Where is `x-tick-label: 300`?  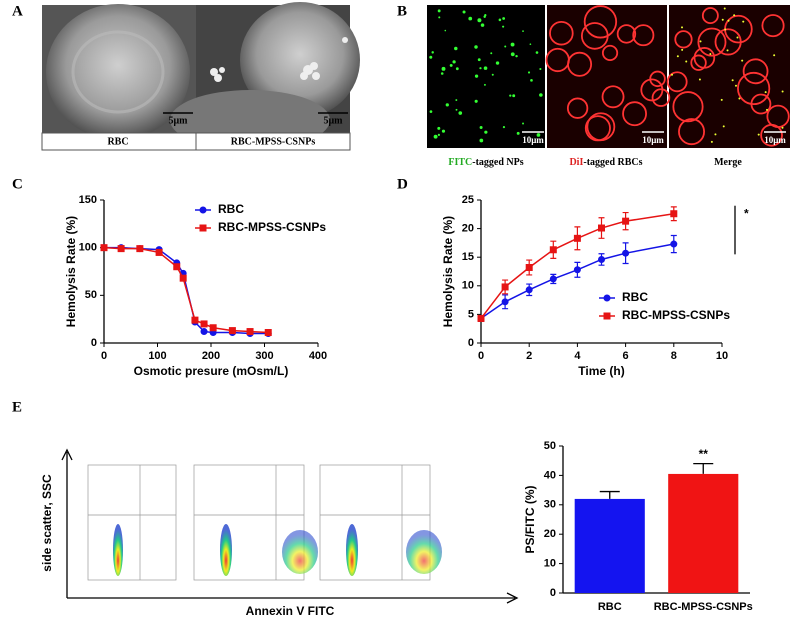 x-tick-label: 300 is located at coordinates (264, 356).